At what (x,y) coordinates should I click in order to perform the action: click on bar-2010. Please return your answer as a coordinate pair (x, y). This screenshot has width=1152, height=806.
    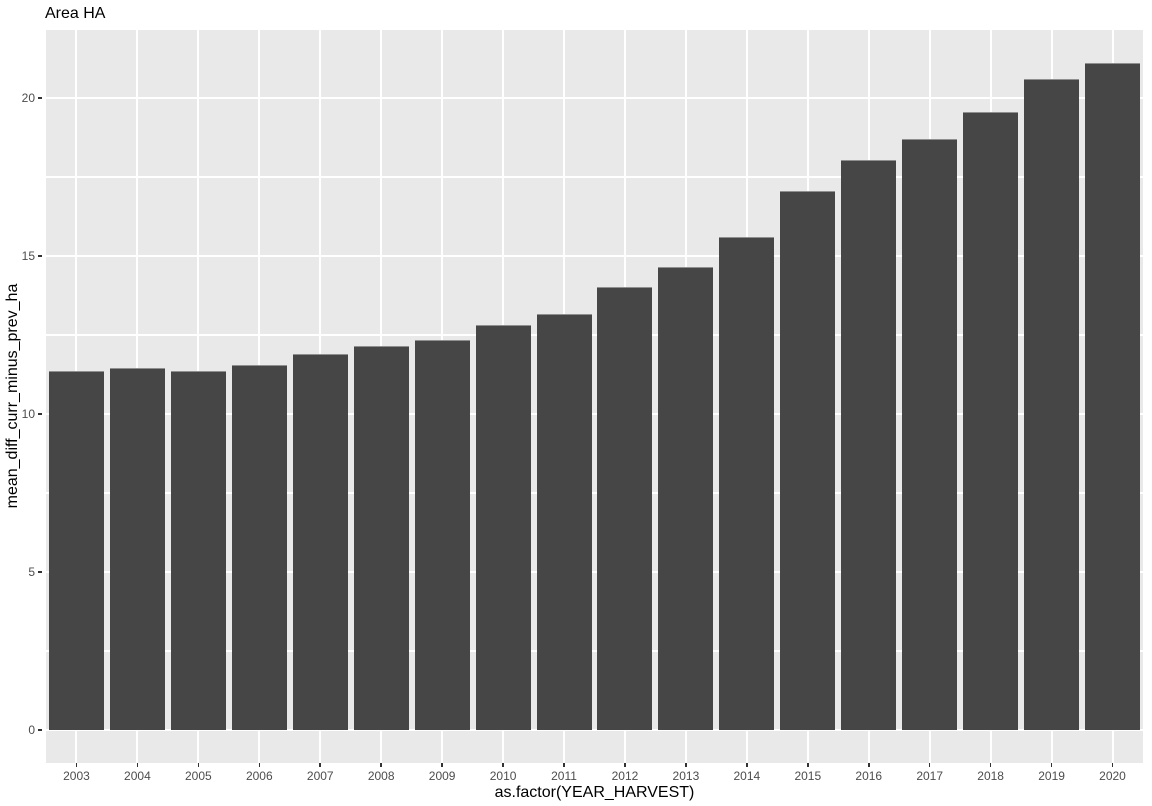
    Looking at the image, I should click on (503, 527).